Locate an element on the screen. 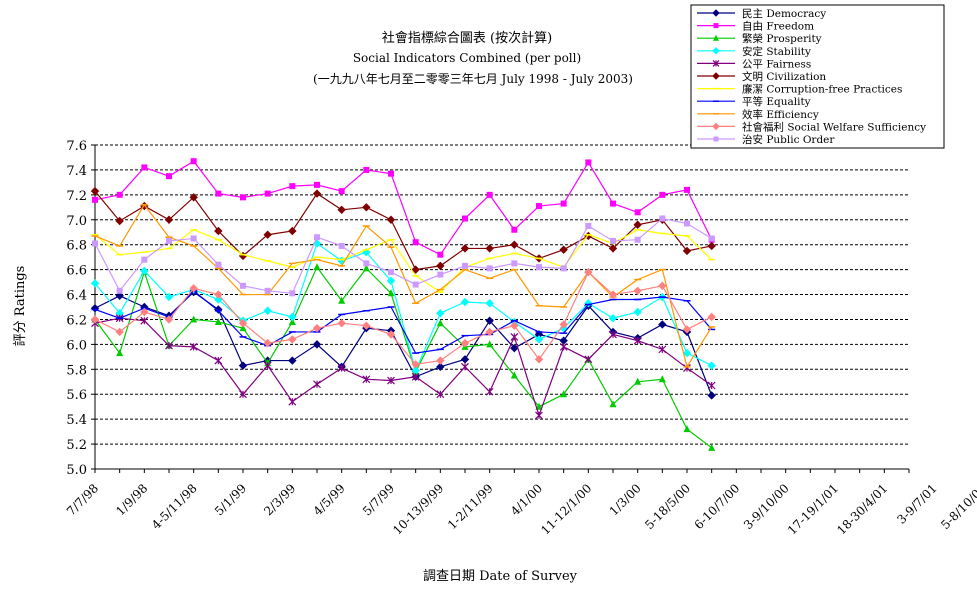 The image size is (977, 600). y-tick-label: 6.8 is located at coordinates (76, 246).